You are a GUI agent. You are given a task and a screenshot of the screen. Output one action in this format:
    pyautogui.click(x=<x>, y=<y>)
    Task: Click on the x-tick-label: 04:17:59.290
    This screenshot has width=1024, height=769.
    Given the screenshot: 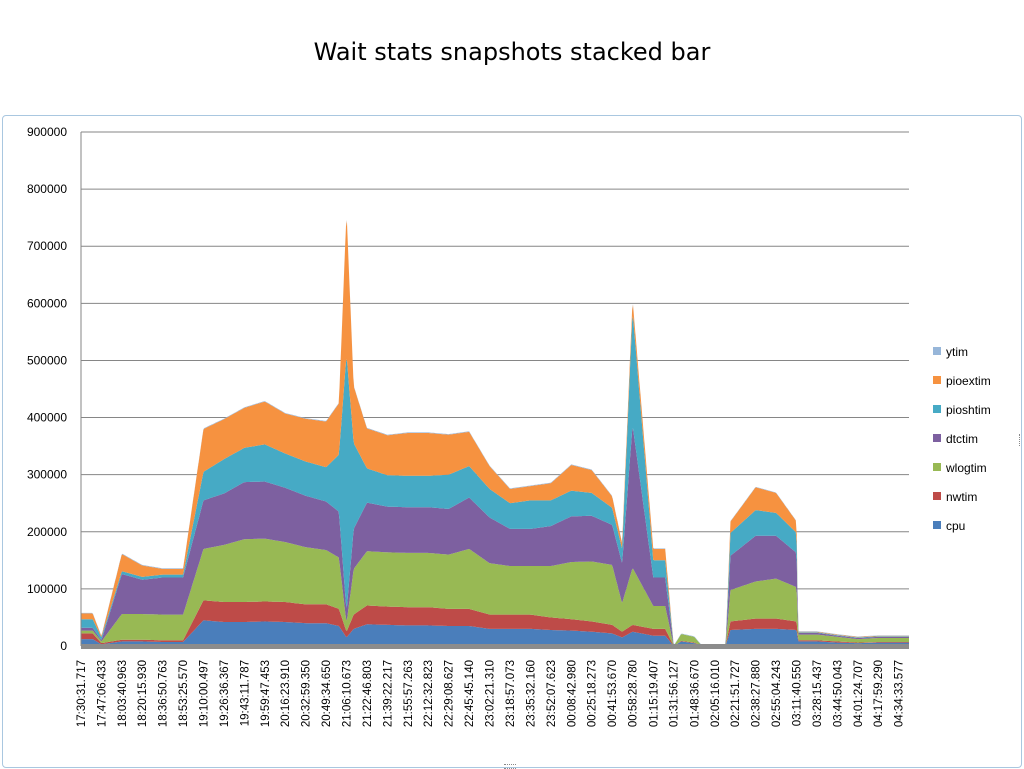 What is the action you would take?
    pyautogui.click(x=879, y=693)
    